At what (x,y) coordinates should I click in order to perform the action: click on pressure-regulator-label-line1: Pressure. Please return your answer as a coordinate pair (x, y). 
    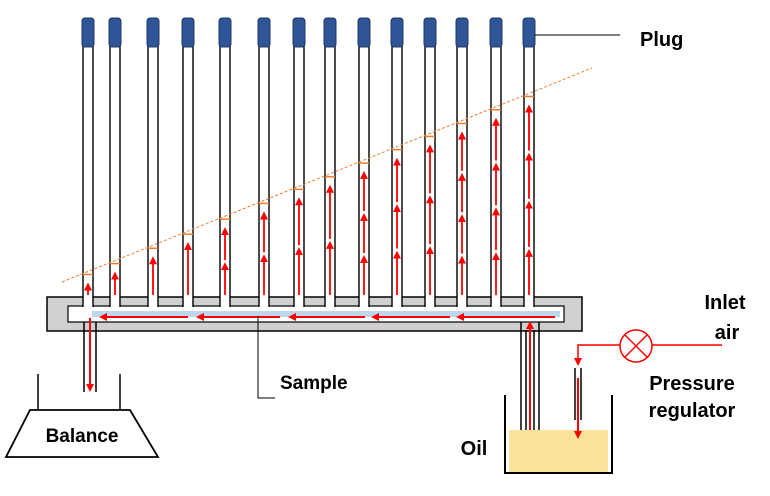
    Looking at the image, I should click on (692, 384).